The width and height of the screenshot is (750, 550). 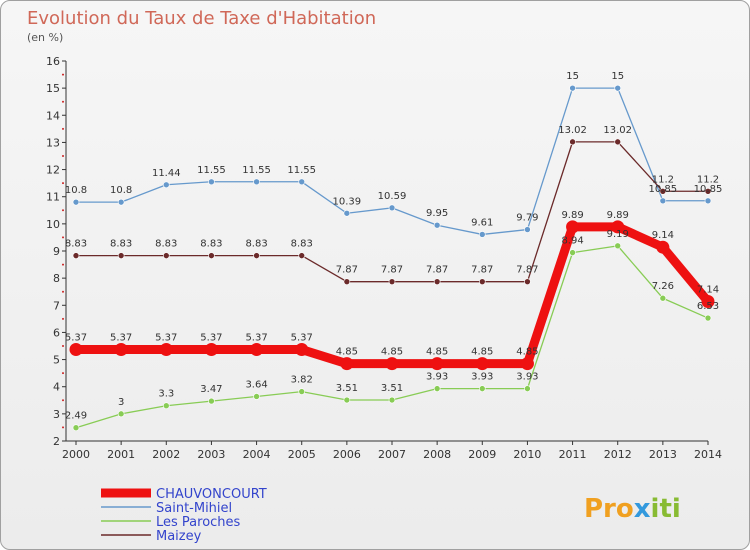 I want to click on proxiti-logo: Proxiti, so click(x=632, y=509).